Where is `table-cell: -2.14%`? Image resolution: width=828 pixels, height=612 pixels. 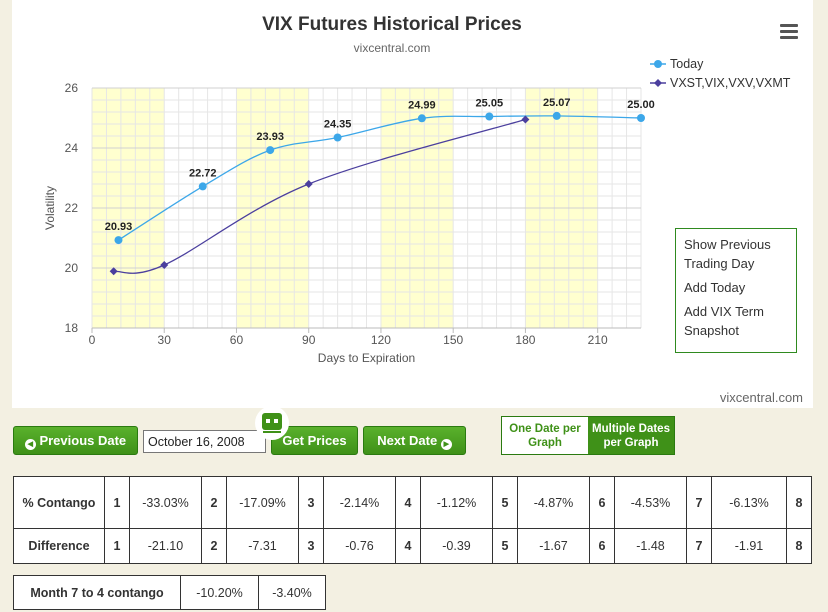 table-cell: -2.14% is located at coordinates (359, 502).